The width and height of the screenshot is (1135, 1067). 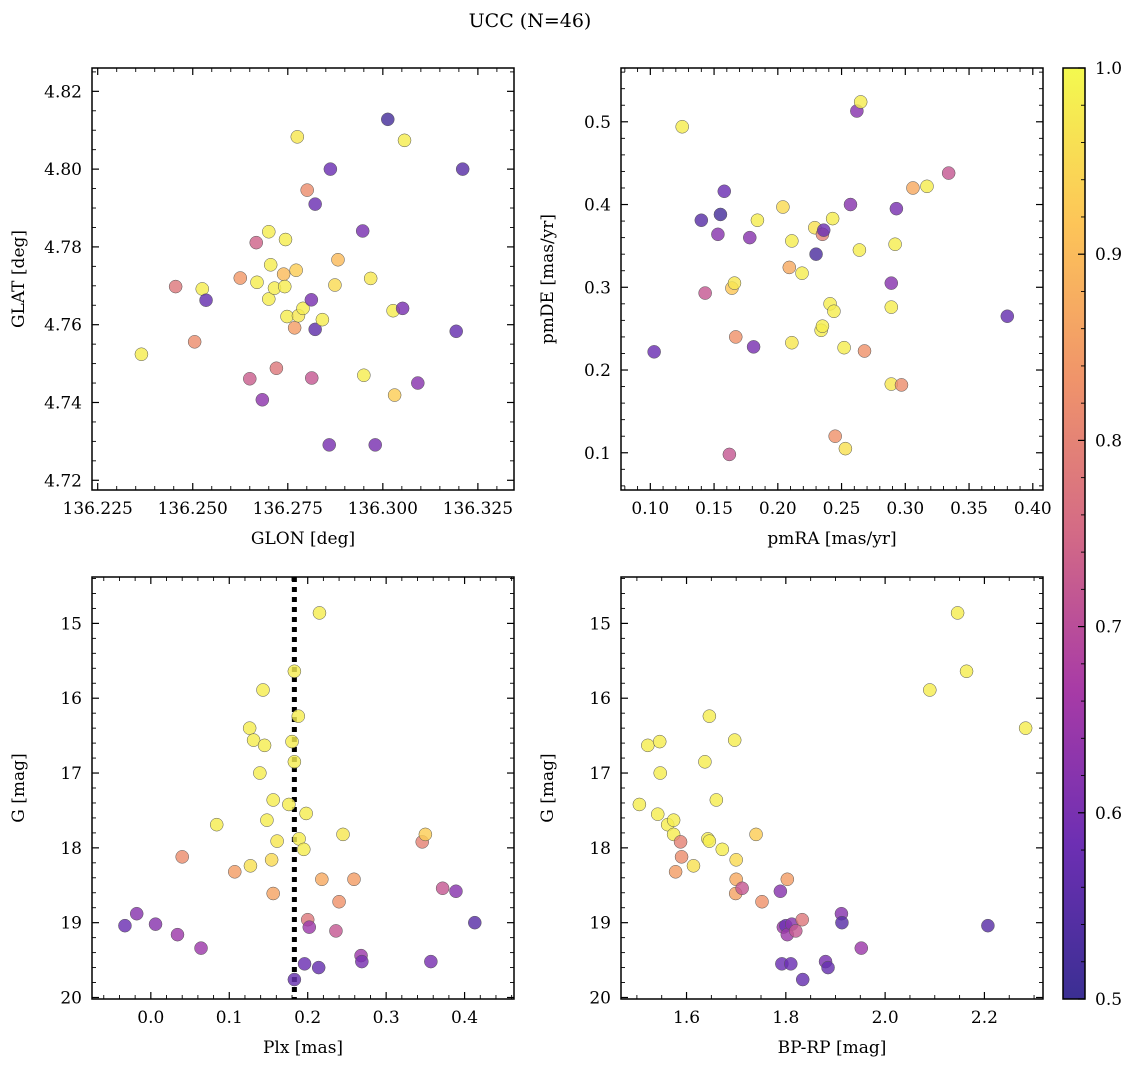 I want to click on x-tick-label: 0.1, so click(x=229, y=1018).